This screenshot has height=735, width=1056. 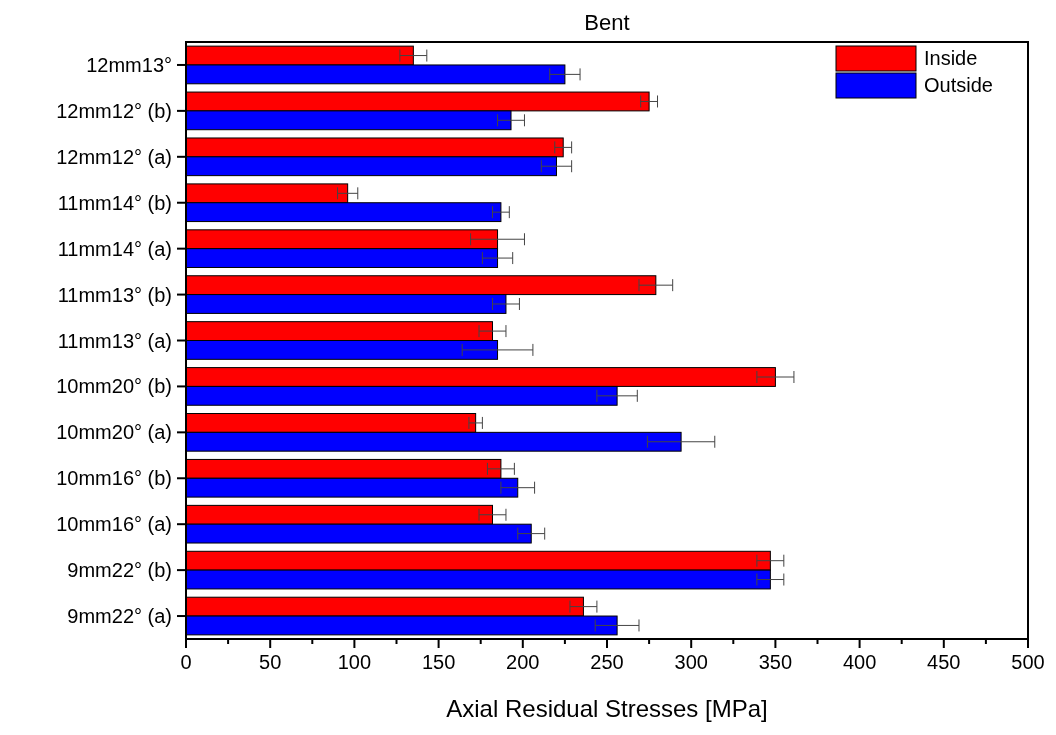 What do you see at coordinates (114, 156) in the screenshot?
I see `y-tick-label: 12mm12° (a)` at bounding box center [114, 156].